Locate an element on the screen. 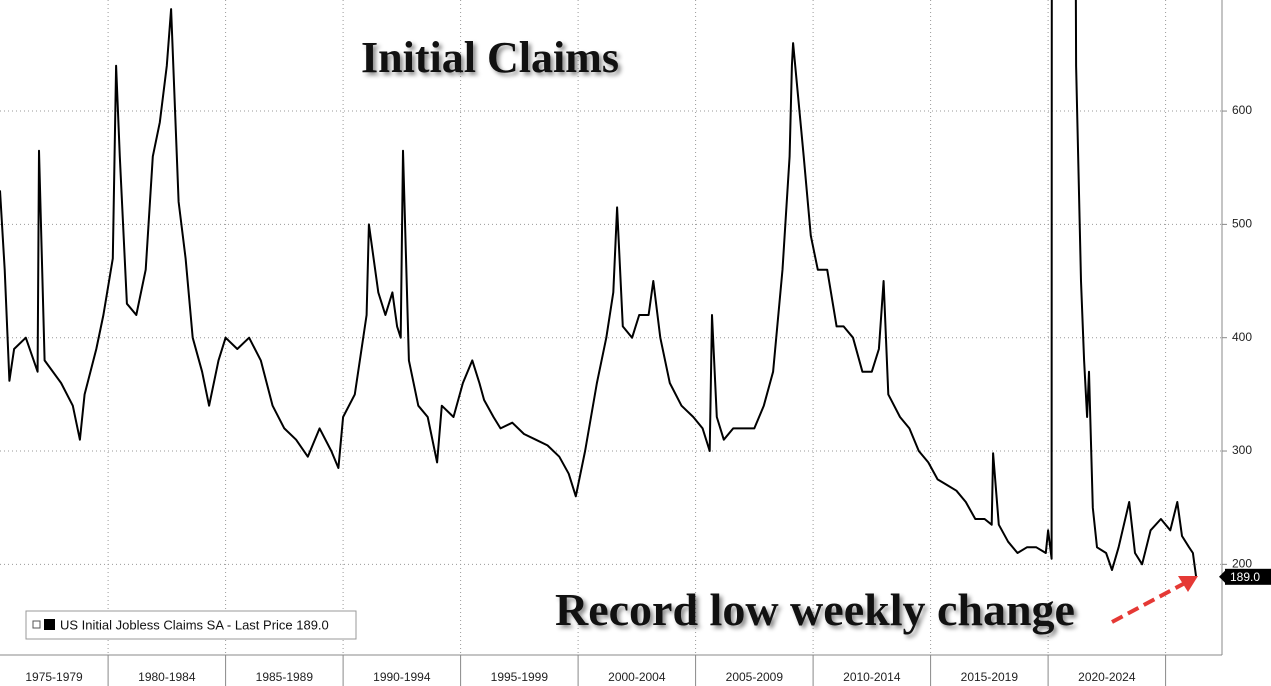 The width and height of the screenshot is (1271, 686). y-tick-label: 300 is located at coordinates (1242, 450).